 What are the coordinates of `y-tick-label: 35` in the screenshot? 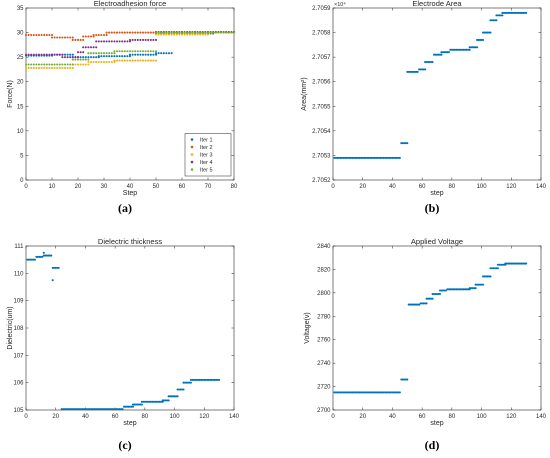 It's located at (20, 9).